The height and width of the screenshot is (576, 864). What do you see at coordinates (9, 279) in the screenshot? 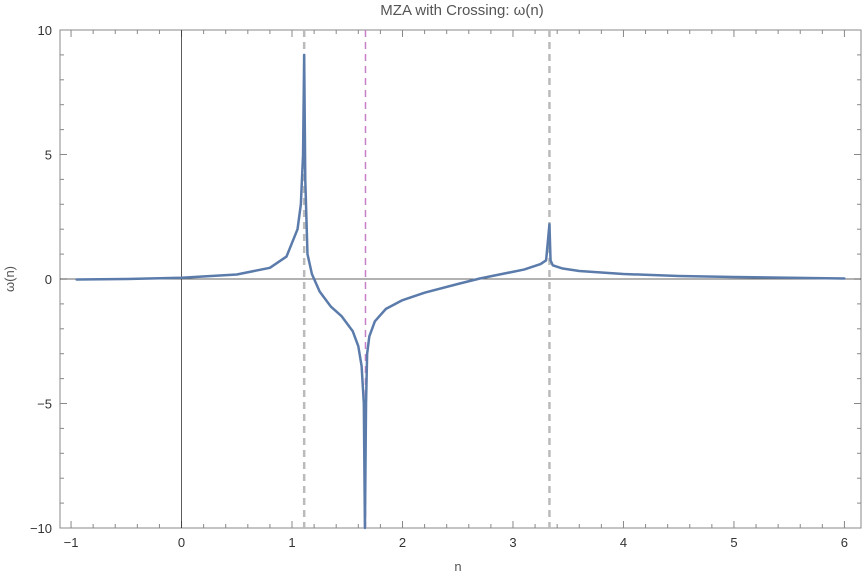
I see `y-axis-label: ω(n)` at bounding box center [9, 279].